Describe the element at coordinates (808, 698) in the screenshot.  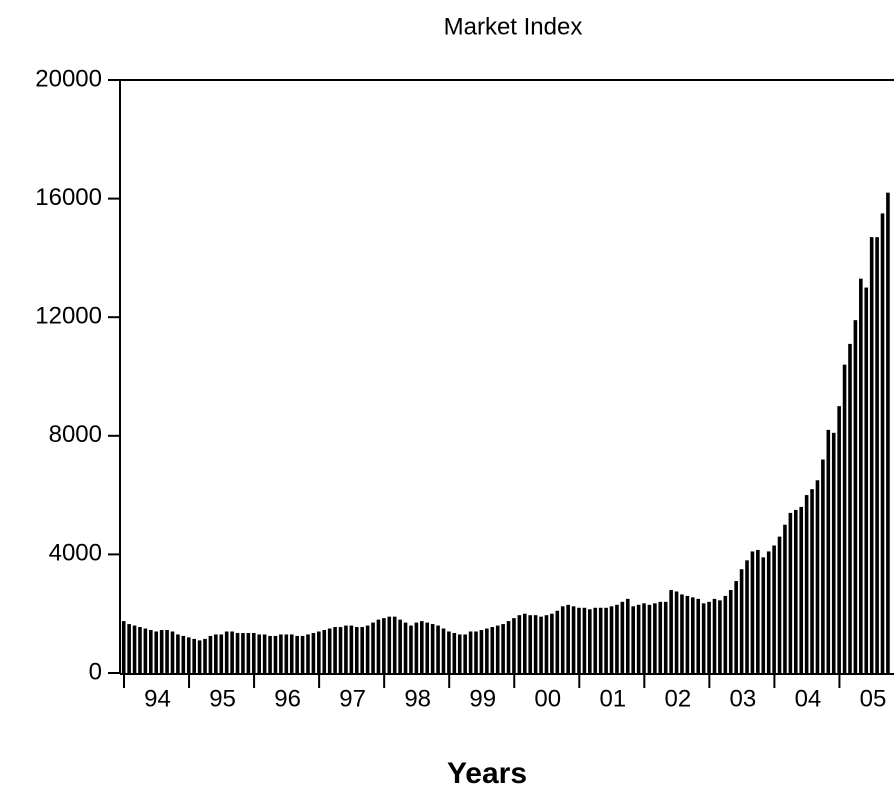
I see `x-tick-label: 04` at that location.